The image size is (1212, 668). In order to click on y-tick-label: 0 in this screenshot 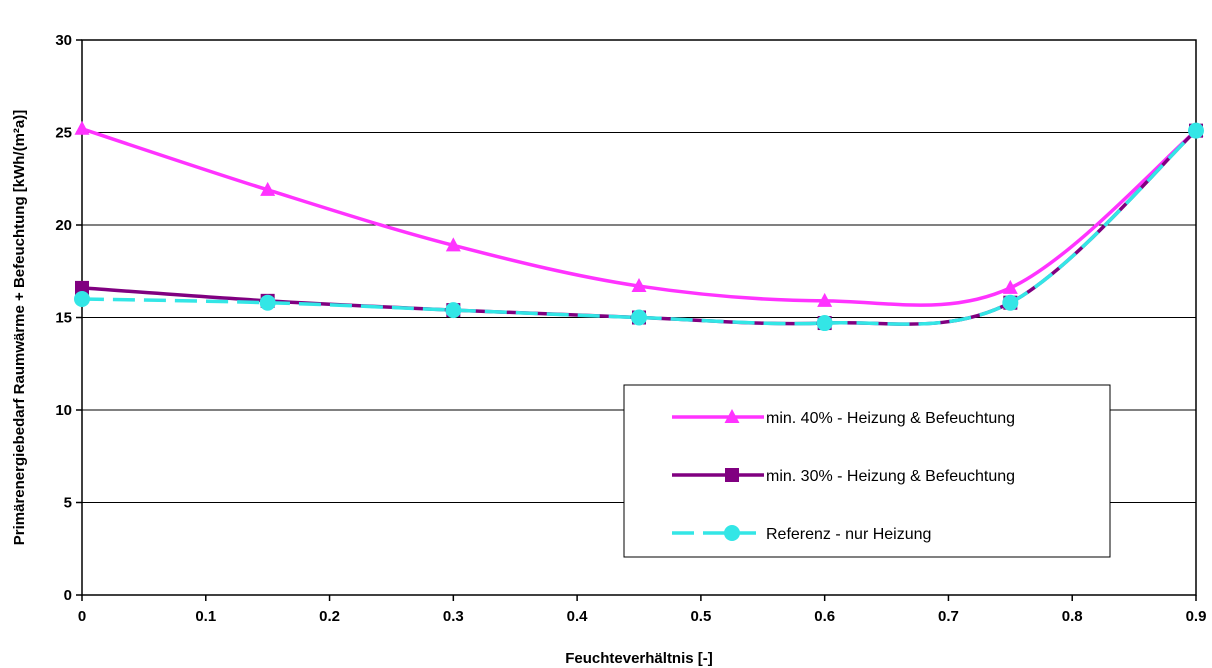, I will do `click(68, 595)`.